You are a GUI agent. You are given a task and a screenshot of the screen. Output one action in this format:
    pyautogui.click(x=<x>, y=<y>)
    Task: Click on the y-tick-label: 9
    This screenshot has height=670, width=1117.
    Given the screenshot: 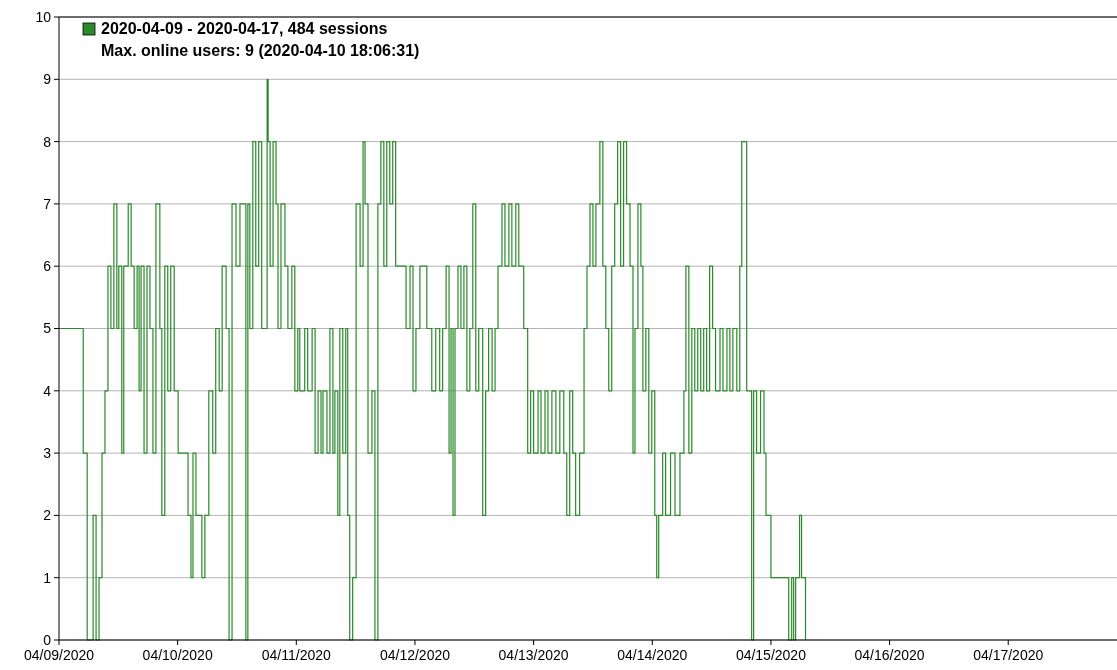 What is the action you would take?
    pyautogui.click(x=47, y=79)
    